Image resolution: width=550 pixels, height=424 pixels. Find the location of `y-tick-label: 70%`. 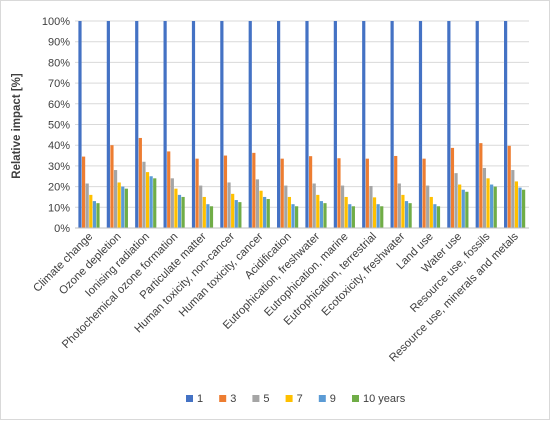

y-tick-label: 70% is located at coordinates (59, 84).